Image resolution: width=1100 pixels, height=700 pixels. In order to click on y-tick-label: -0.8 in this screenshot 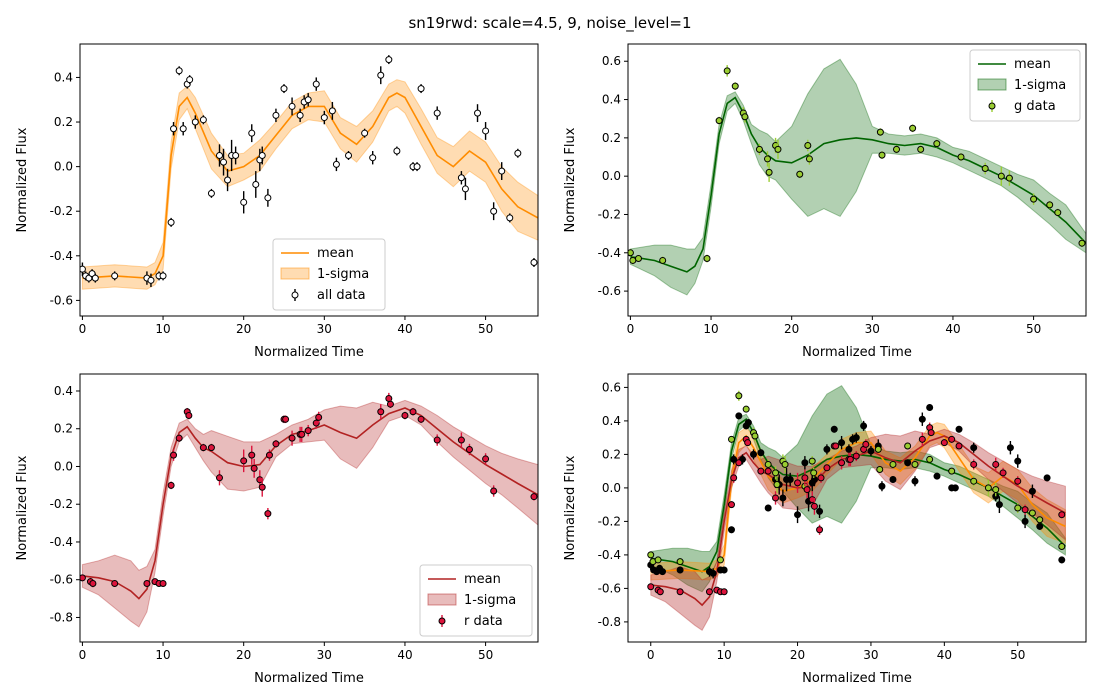, I will do `click(609, 622)`.